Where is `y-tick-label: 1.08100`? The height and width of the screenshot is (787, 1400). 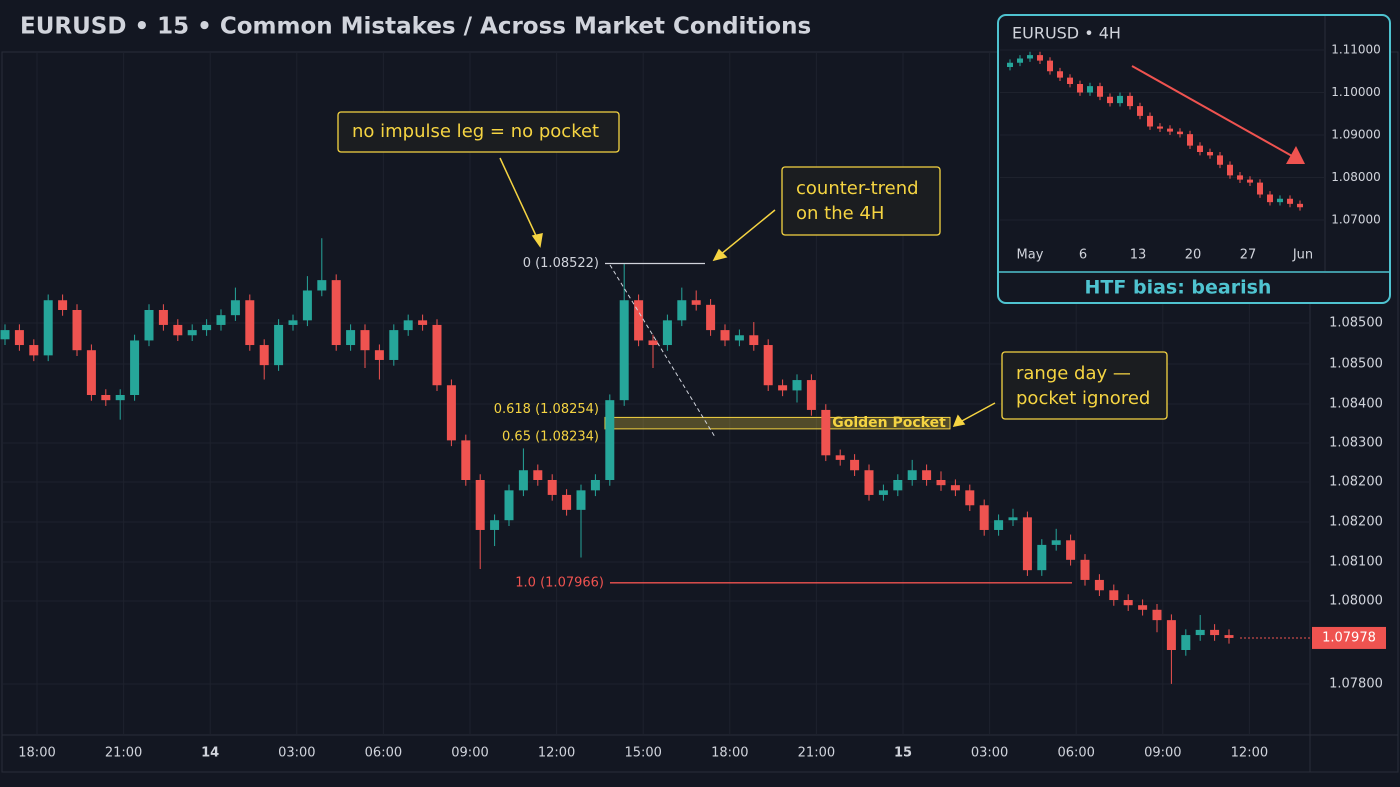 y-tick-label: 1.08100 is located at coordinates (1356, 562).